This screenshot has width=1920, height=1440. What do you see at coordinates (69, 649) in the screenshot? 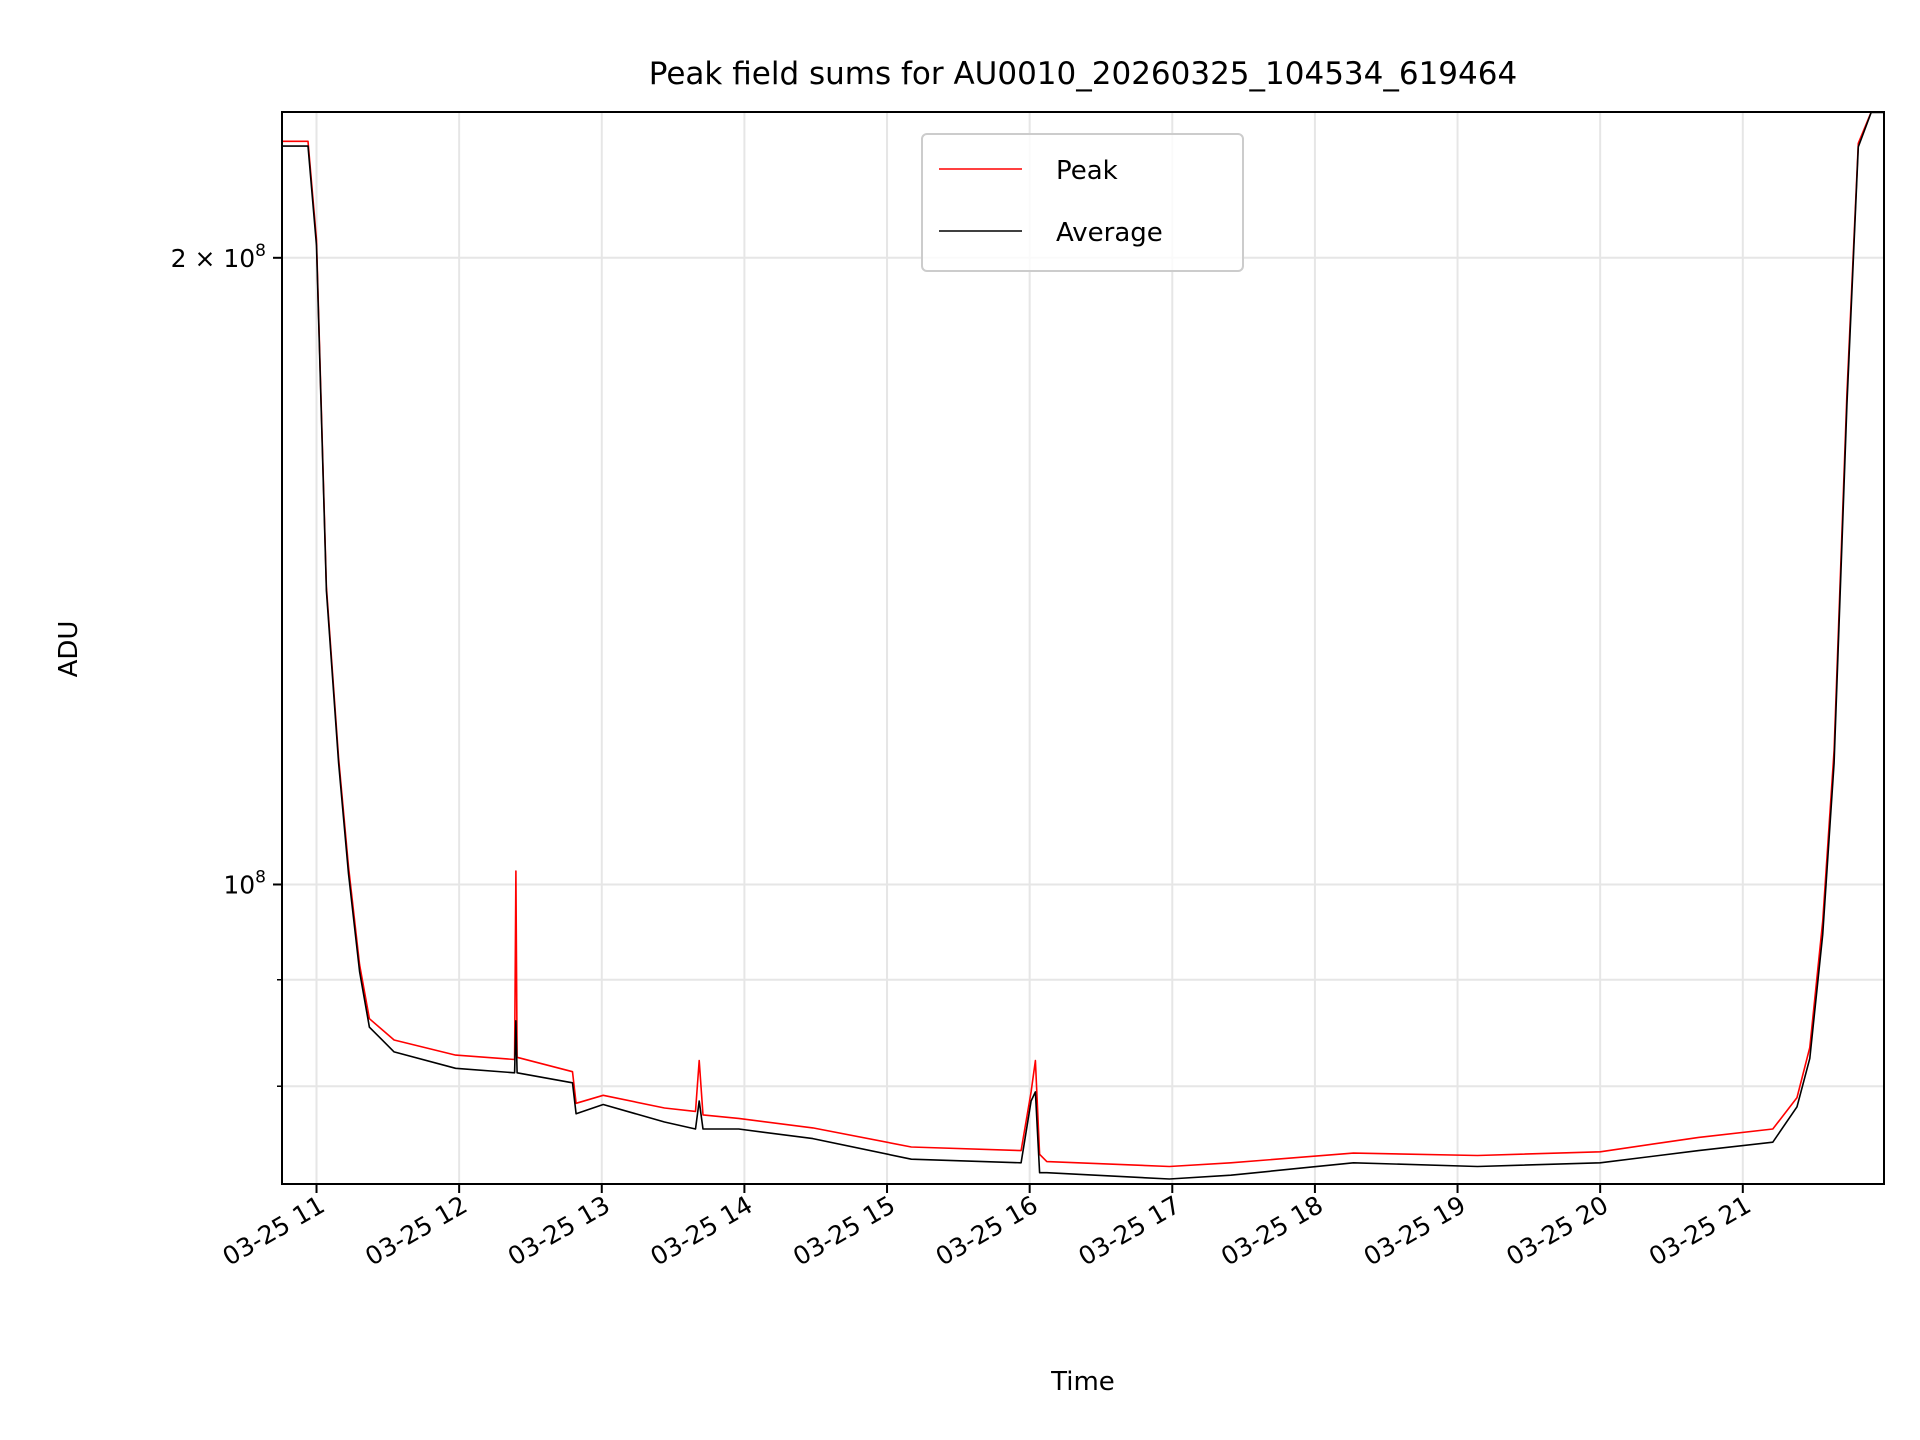
I see `y-axis-label: ADU` at bounding box center [69, 649].